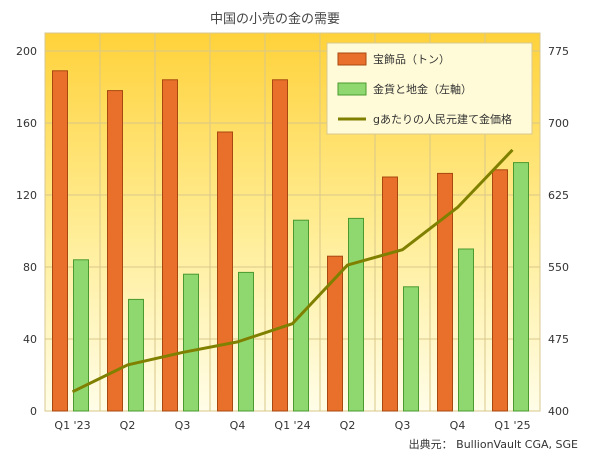  I want to click on y-right-tick-label: 400, so click(558, 411).